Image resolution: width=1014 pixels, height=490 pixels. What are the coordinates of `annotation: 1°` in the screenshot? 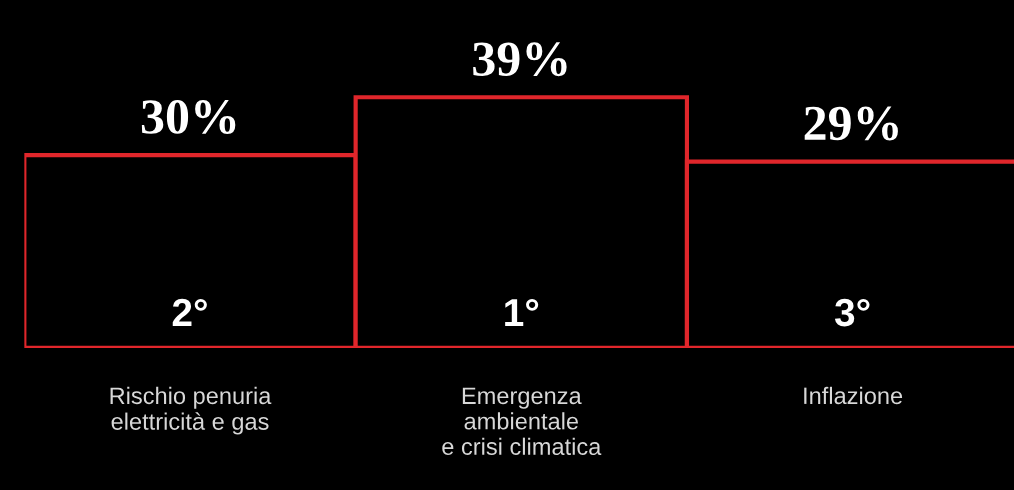 It's located at (522, 312).